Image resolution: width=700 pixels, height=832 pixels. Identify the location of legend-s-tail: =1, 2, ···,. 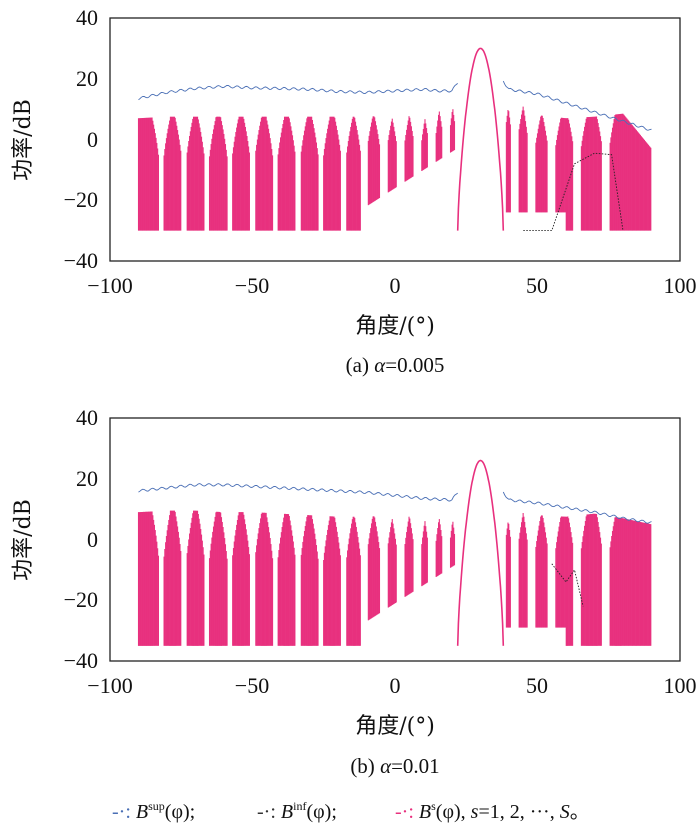
(518, 812).